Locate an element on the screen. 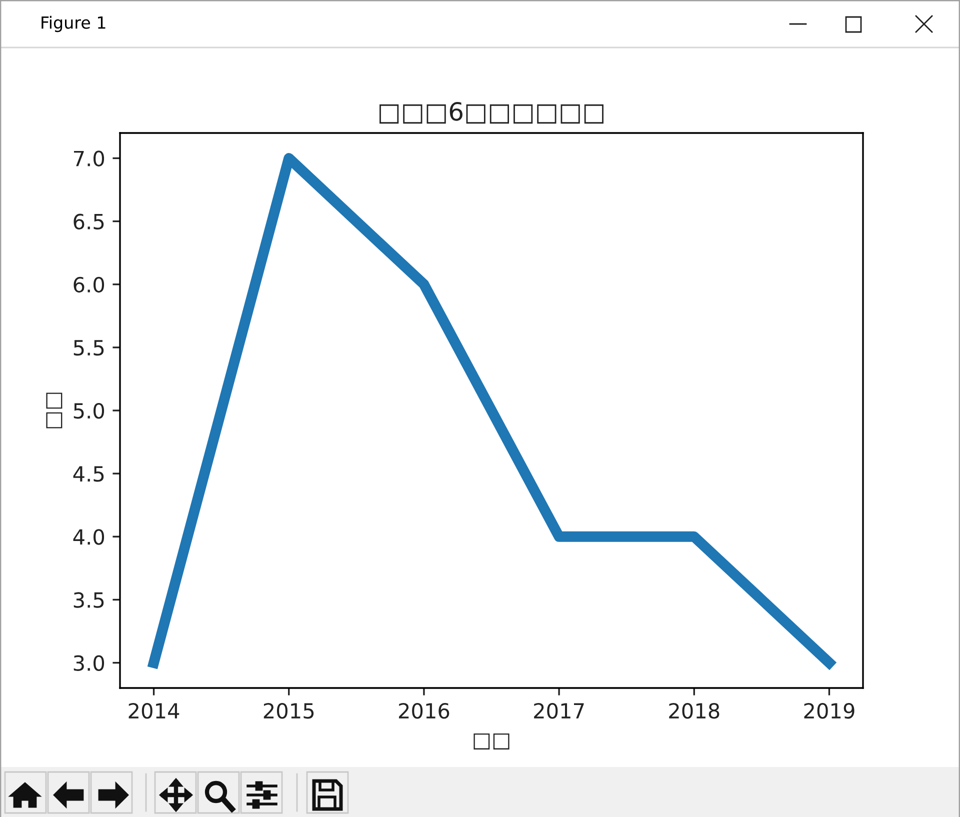 This screenshot has height=817, width=960. y-tick-label: 5.0 is located at coordinates (89, 410).